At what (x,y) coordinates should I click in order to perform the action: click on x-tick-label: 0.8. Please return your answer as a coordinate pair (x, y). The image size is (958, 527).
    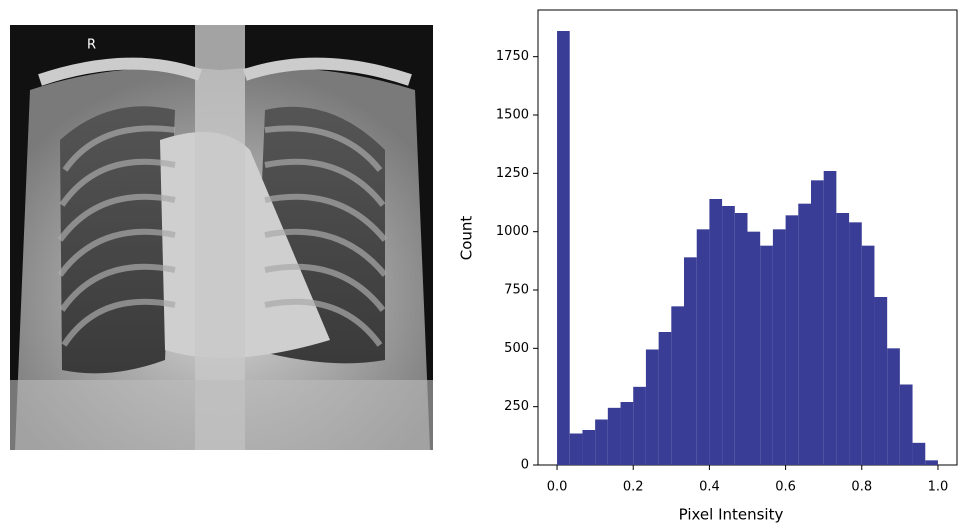
    Looking at the image, I should click on (861, 487).